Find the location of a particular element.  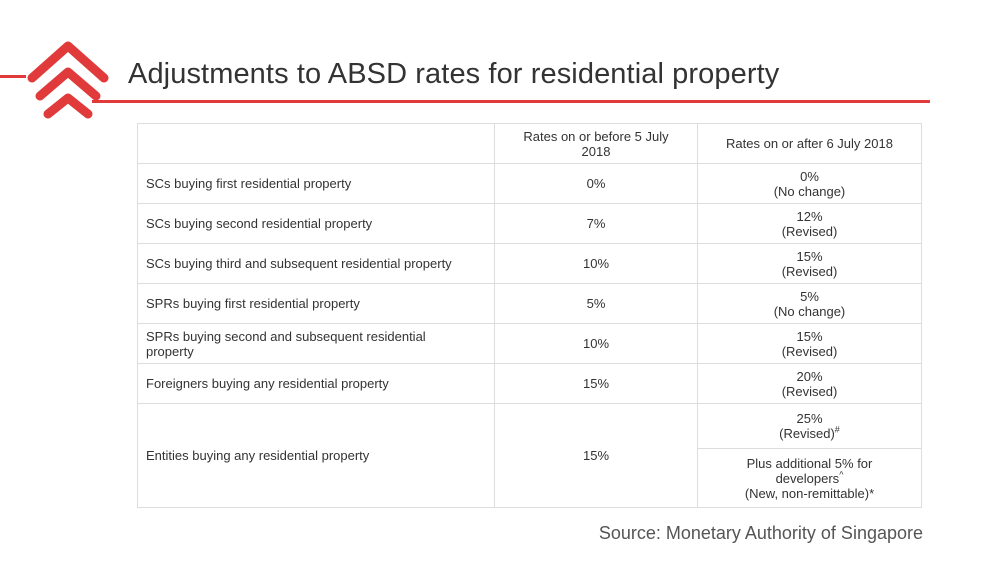

row-after-rate: 5% (No change) is located at coordinates (809, 303).